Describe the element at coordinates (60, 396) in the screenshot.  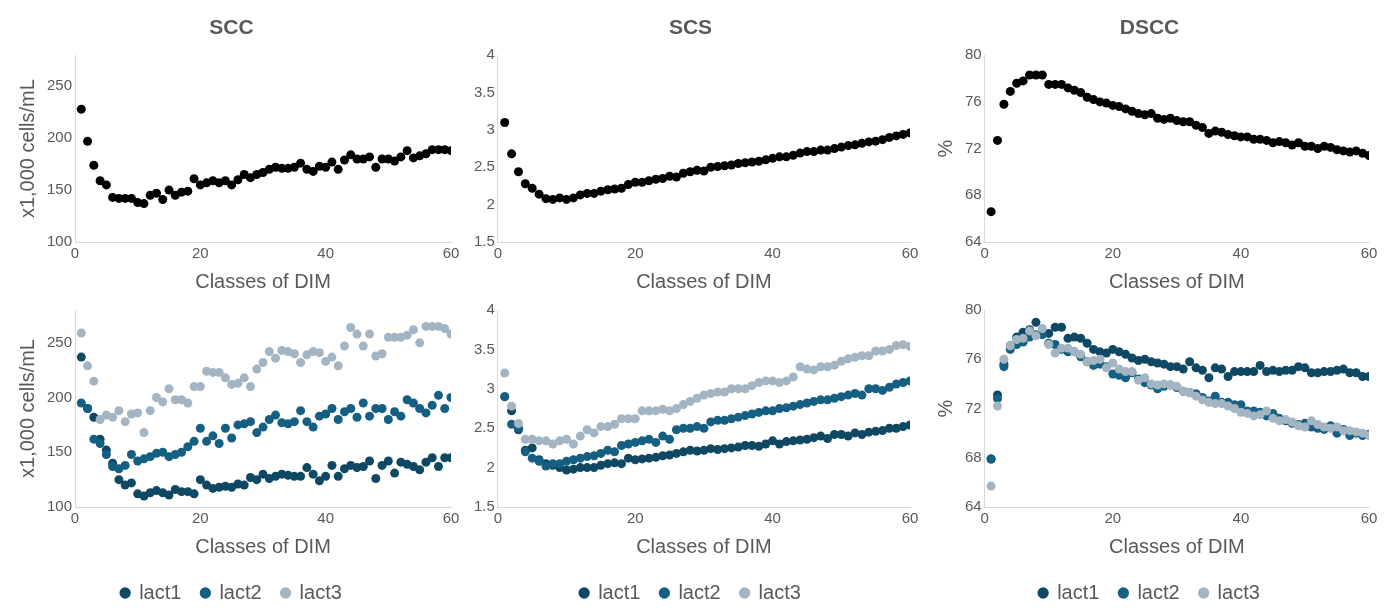
I see `y-tick-label: 200` at that location.